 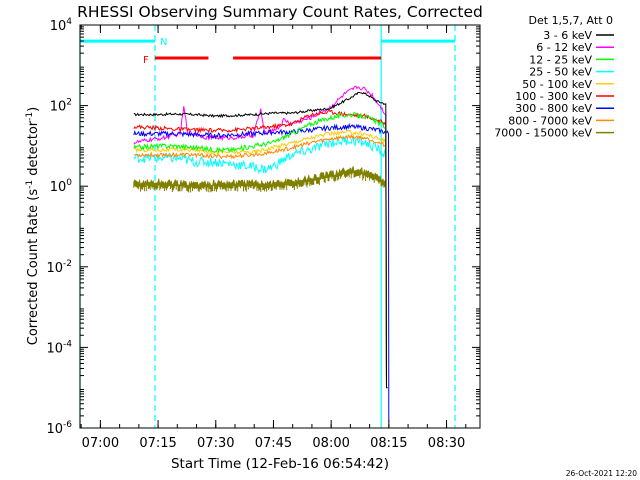 I want to click on y-tick-exponent: -6, so click(x=67, y=425).